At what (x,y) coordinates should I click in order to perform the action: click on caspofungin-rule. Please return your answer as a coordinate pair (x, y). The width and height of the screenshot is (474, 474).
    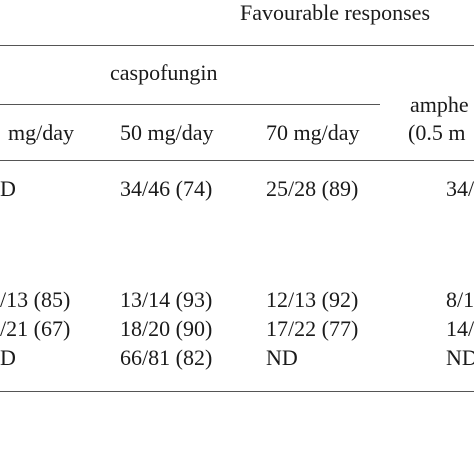
    Looking at the image, I should click on (190, 104).